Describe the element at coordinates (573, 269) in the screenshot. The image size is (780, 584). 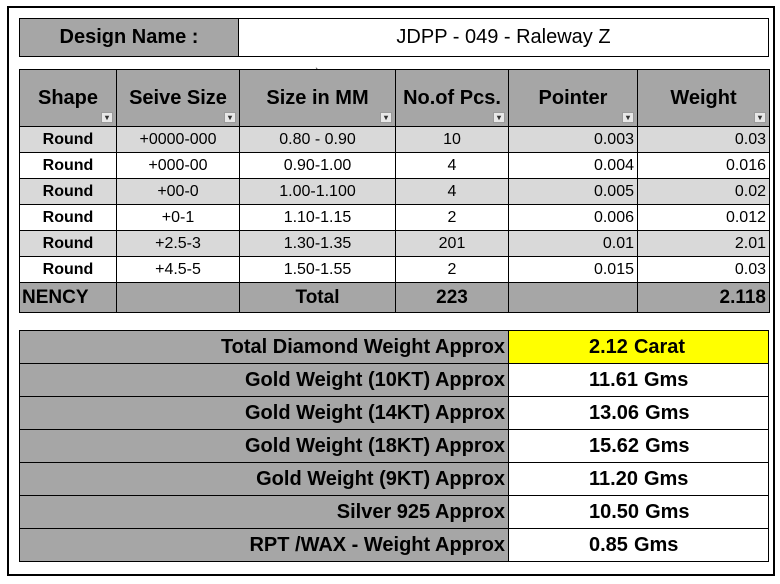
I see `cell-pointer: 0.015` at that location.